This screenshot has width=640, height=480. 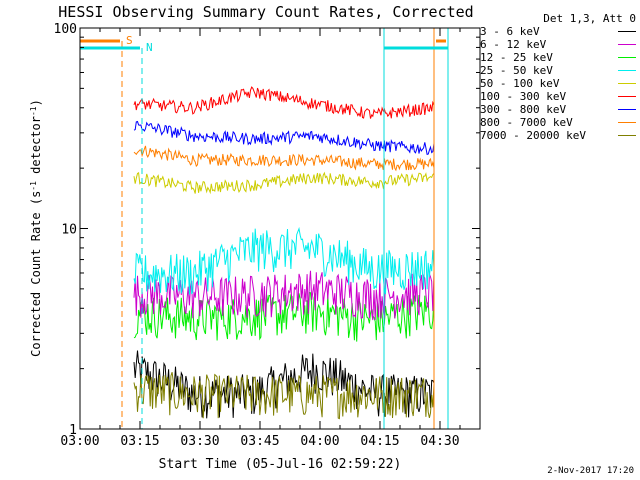 What do you see at coordinates (73, 430) in the screenshot?
I see `y-tick-label: 1` at bounding box center [73, 430].